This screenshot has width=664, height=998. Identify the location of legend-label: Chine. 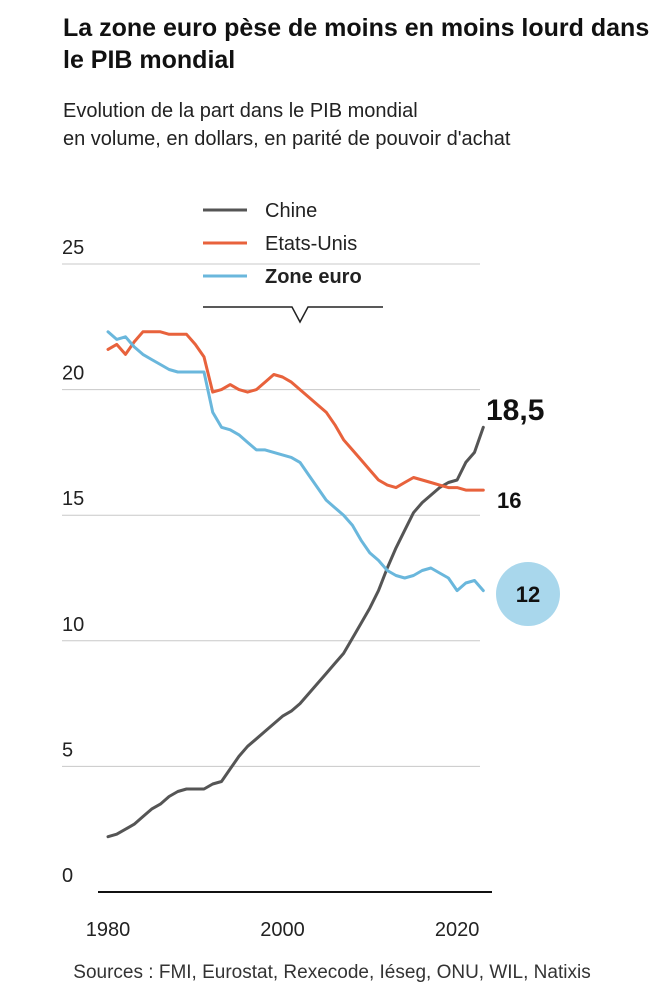
(291, 211).